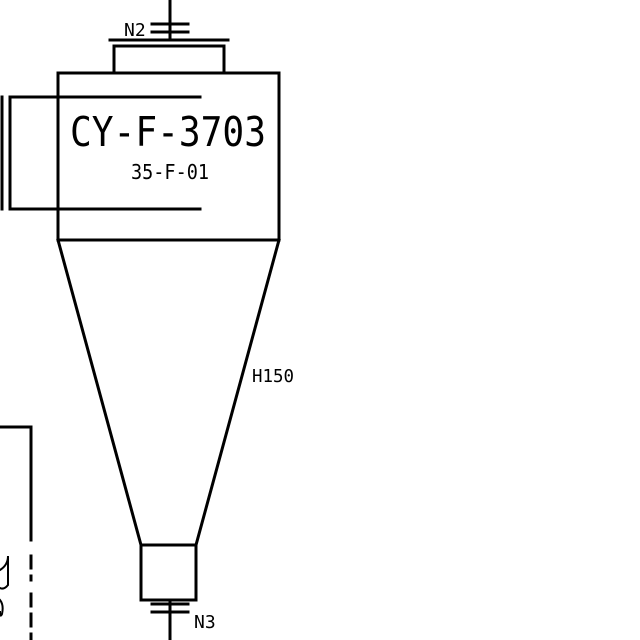  I want to click on equipment-tag: CY-F-3703, so click(168, 132).